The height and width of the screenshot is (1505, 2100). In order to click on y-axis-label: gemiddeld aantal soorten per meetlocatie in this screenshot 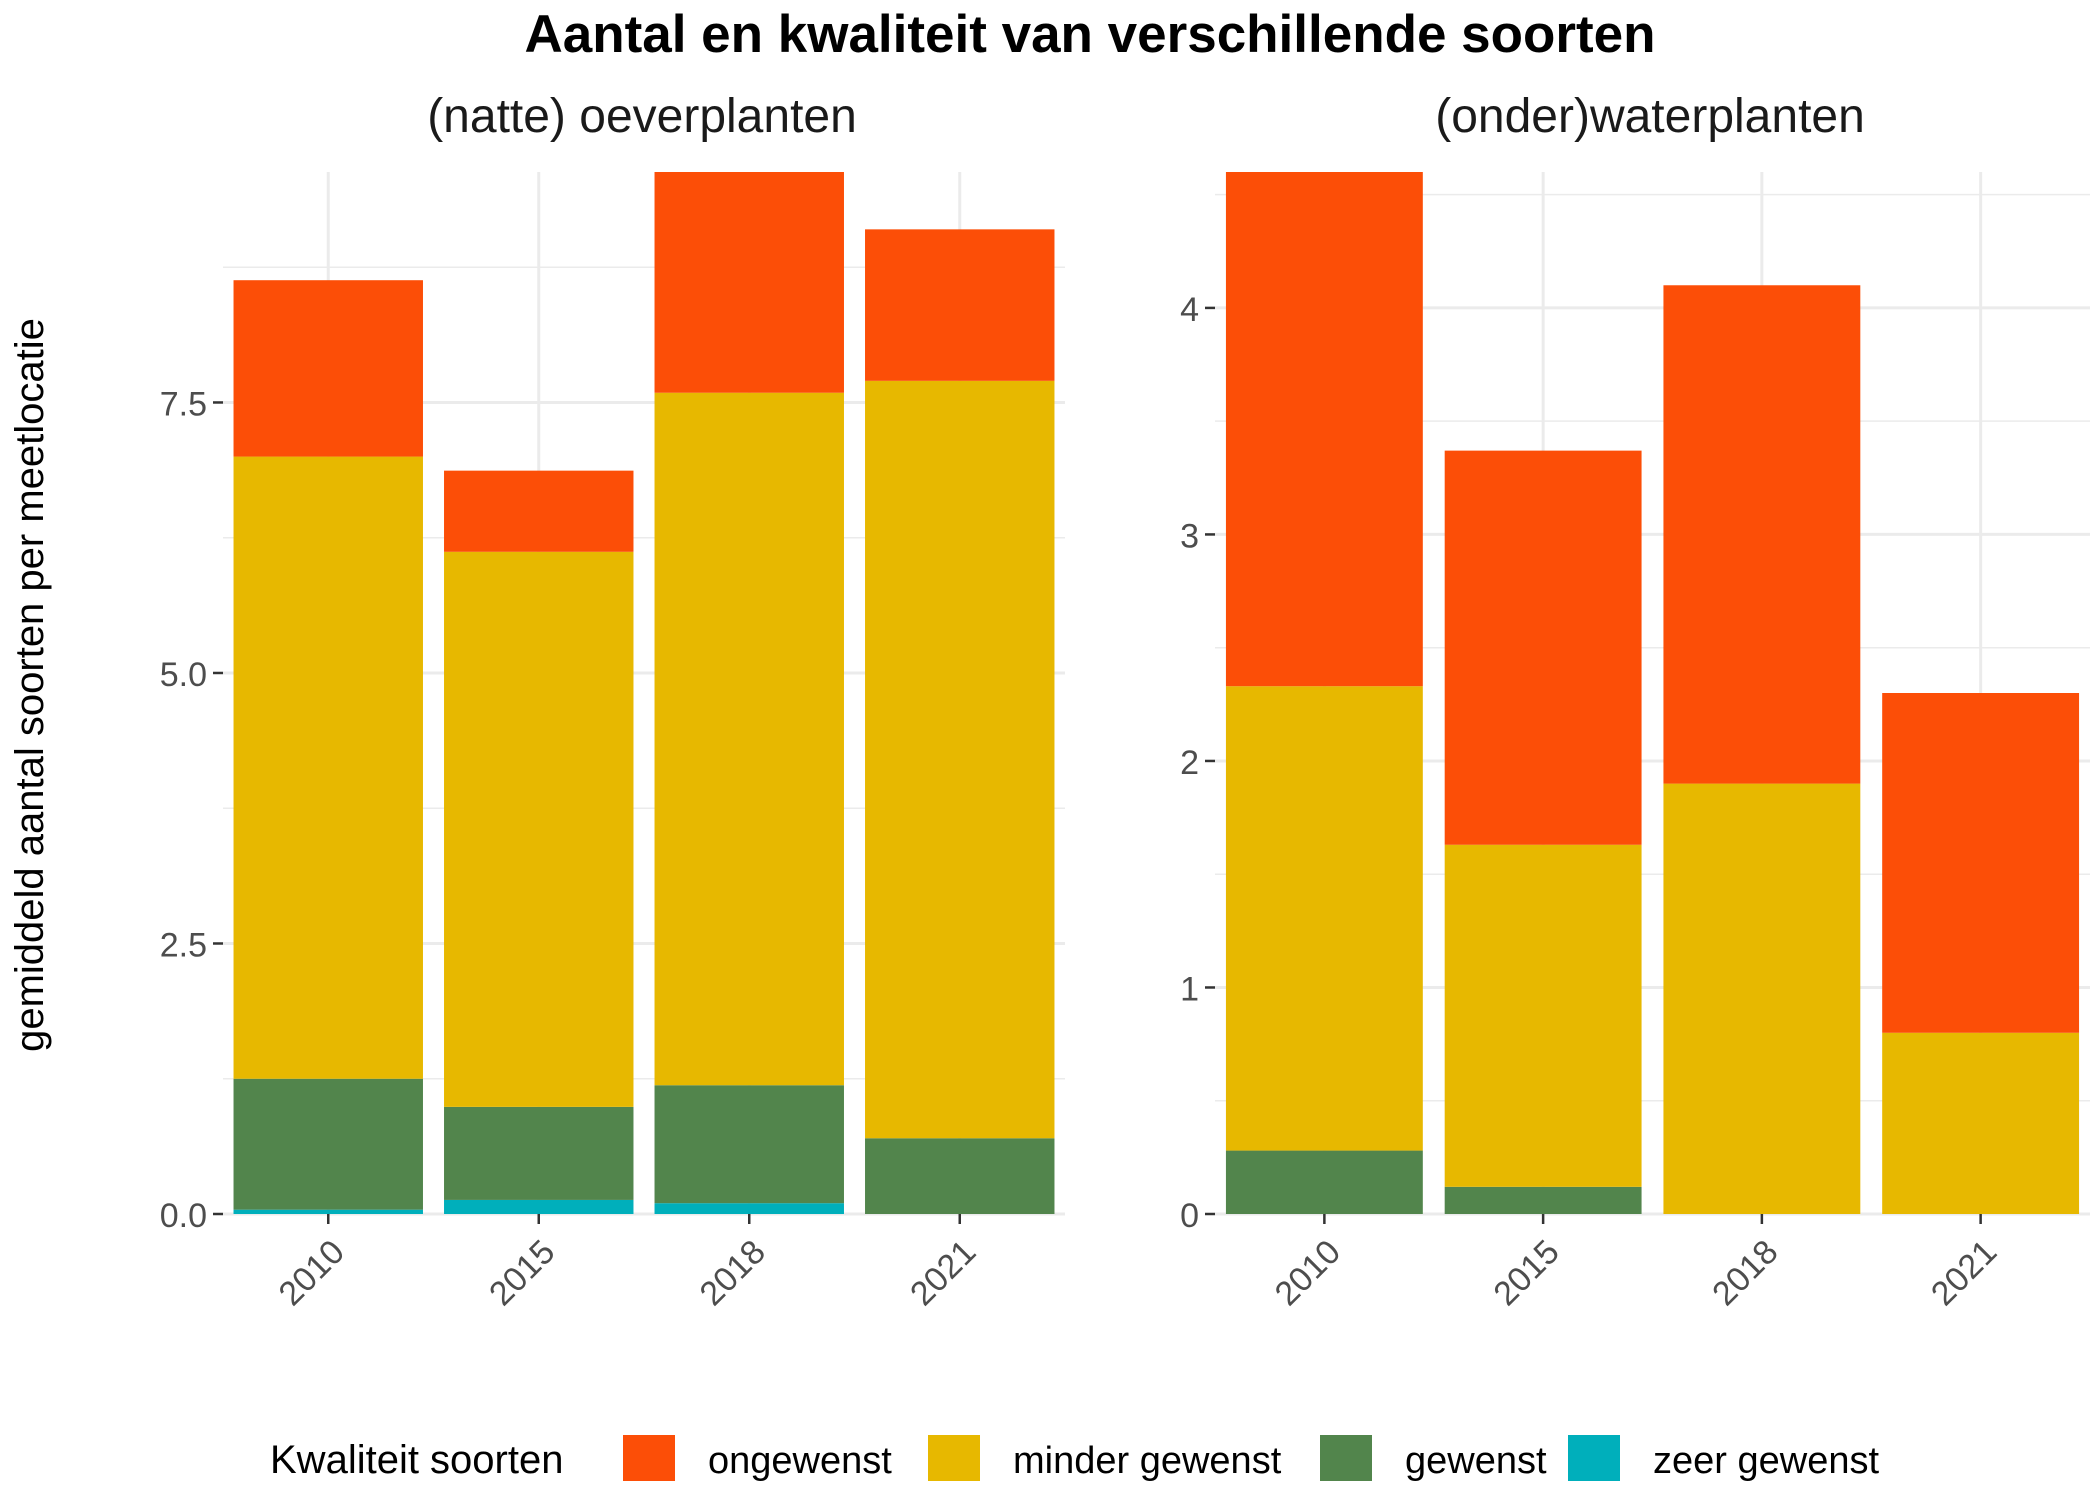, I will do `click(30, 685)`.